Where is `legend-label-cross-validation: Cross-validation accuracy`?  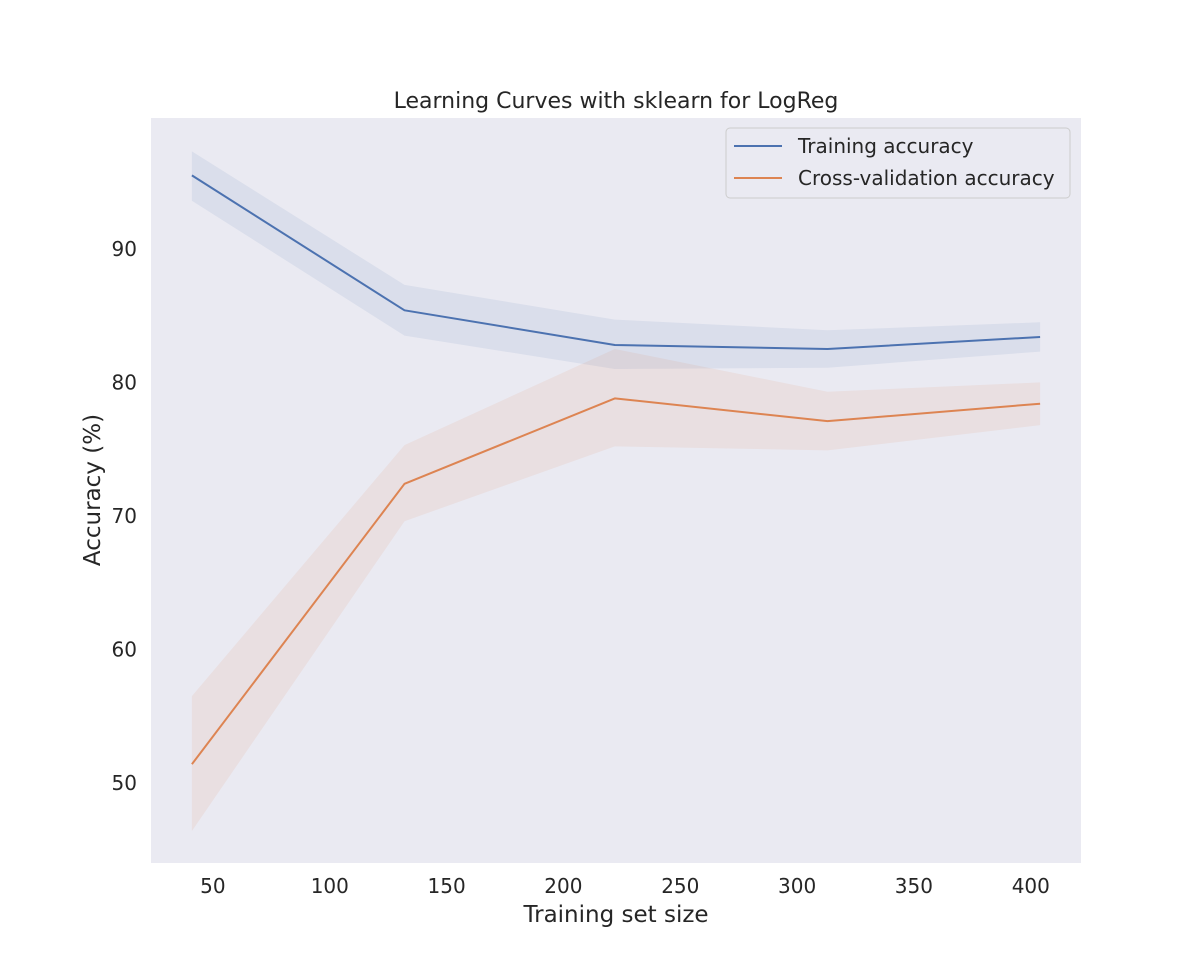 legend-label-cross-validation: Cross-validation accuracy is located at coordinates (926, 178).